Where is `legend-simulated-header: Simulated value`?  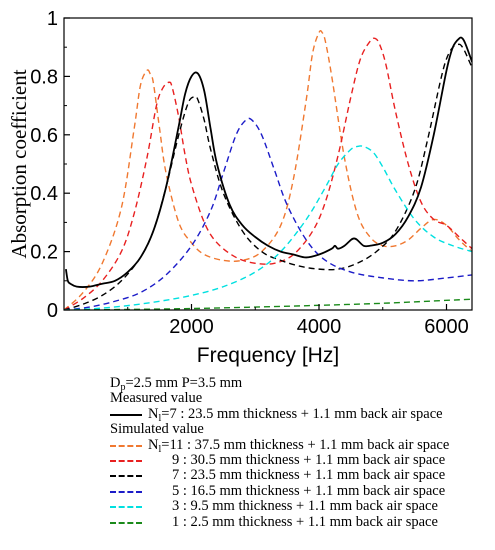 legend-simulated-header: Simulated value is located at coordinates (302, 429).